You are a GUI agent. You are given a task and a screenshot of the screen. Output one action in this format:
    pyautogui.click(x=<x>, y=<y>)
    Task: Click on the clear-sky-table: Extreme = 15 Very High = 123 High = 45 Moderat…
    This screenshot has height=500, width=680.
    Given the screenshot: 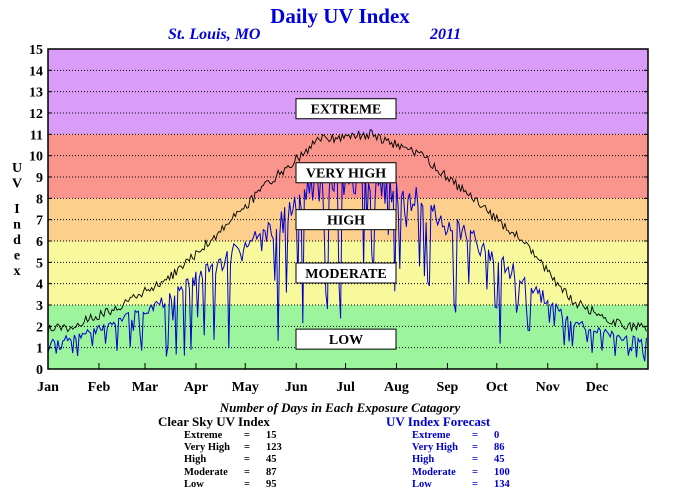 What is the action you would take?
    pyautogui.click(x=233, y=460)
    